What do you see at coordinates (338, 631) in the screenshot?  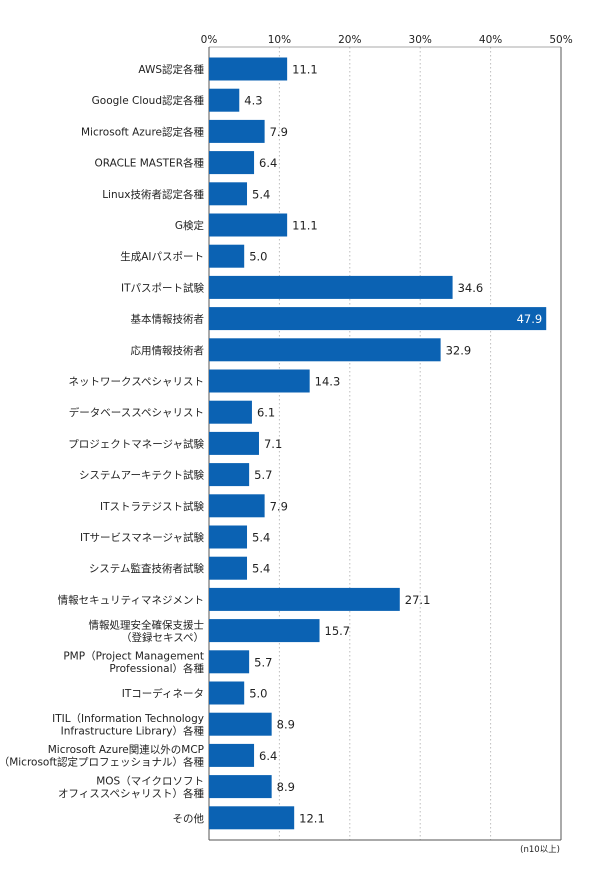 I see `data-label: 15.7` at bounding box center [338, 631].